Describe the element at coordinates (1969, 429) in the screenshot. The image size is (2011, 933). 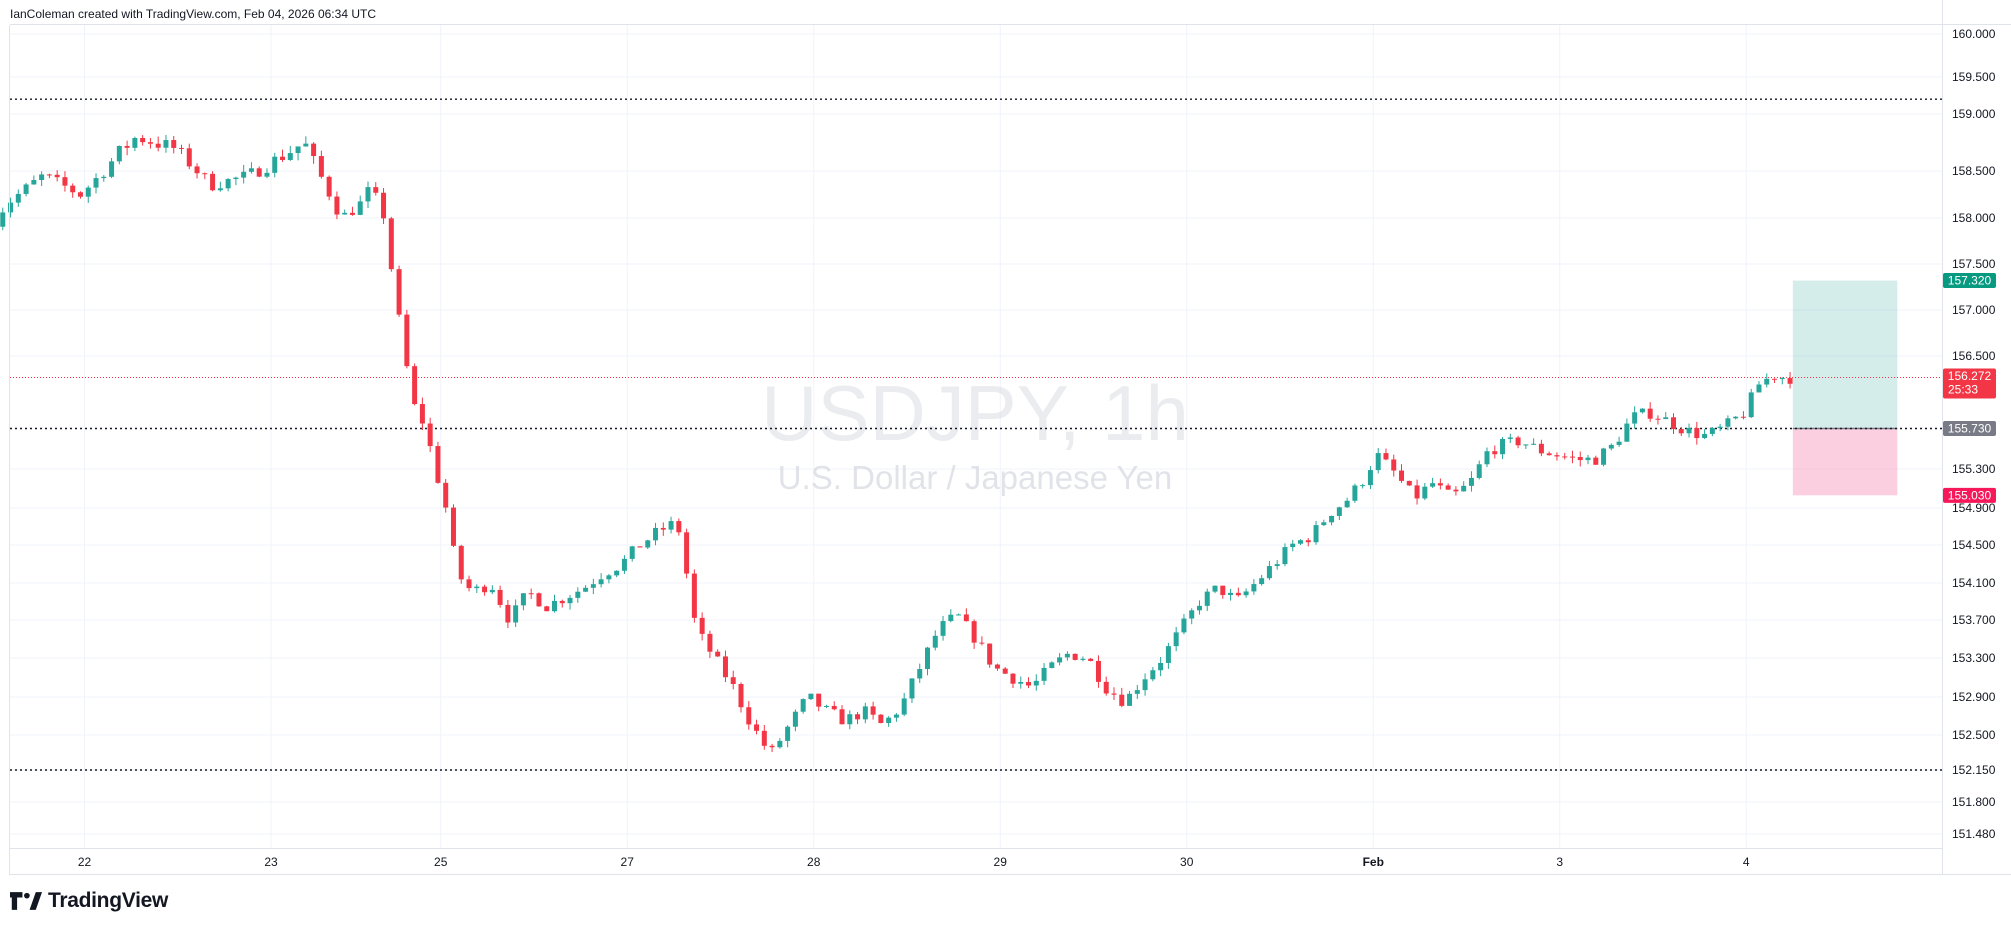
I see `price-tag-entry` at that location.